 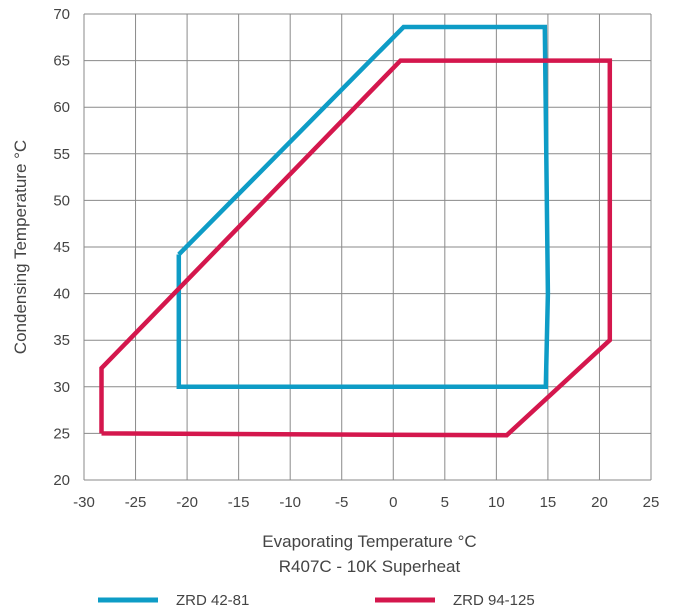 I want to click on legend-label-1: ZRD 42-81, so click(x=212, y=600).